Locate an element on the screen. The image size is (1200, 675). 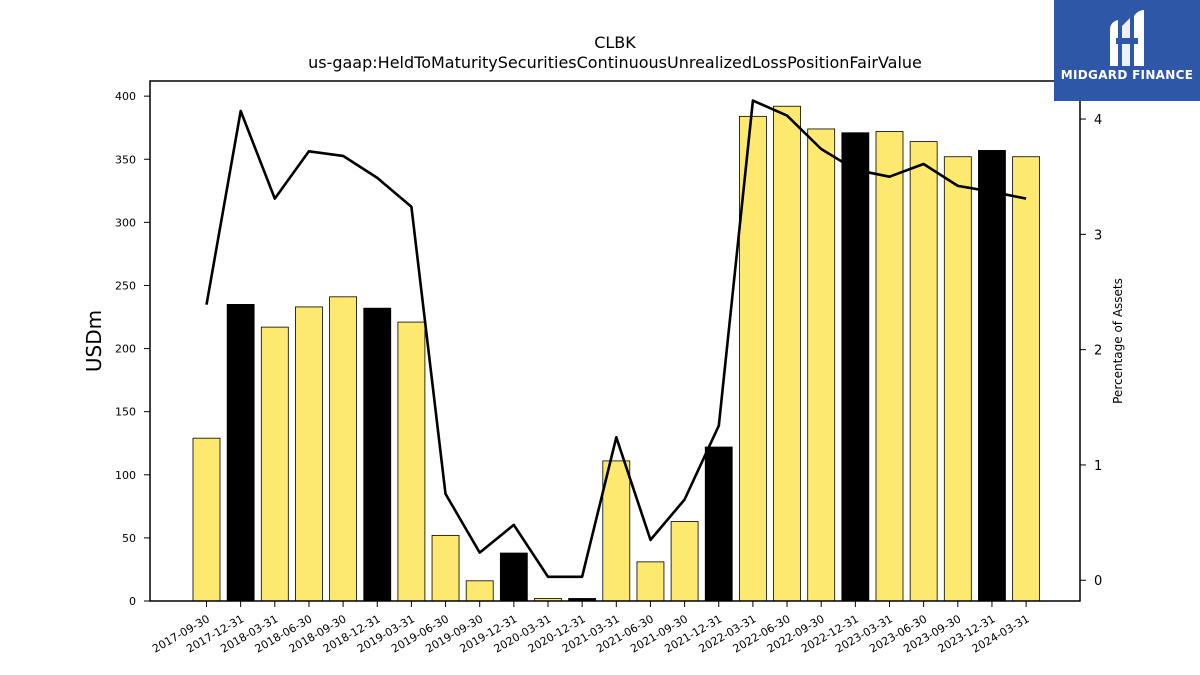
brand-logo: MIDGARD FINANCE is located at coordinates (1127, 50).